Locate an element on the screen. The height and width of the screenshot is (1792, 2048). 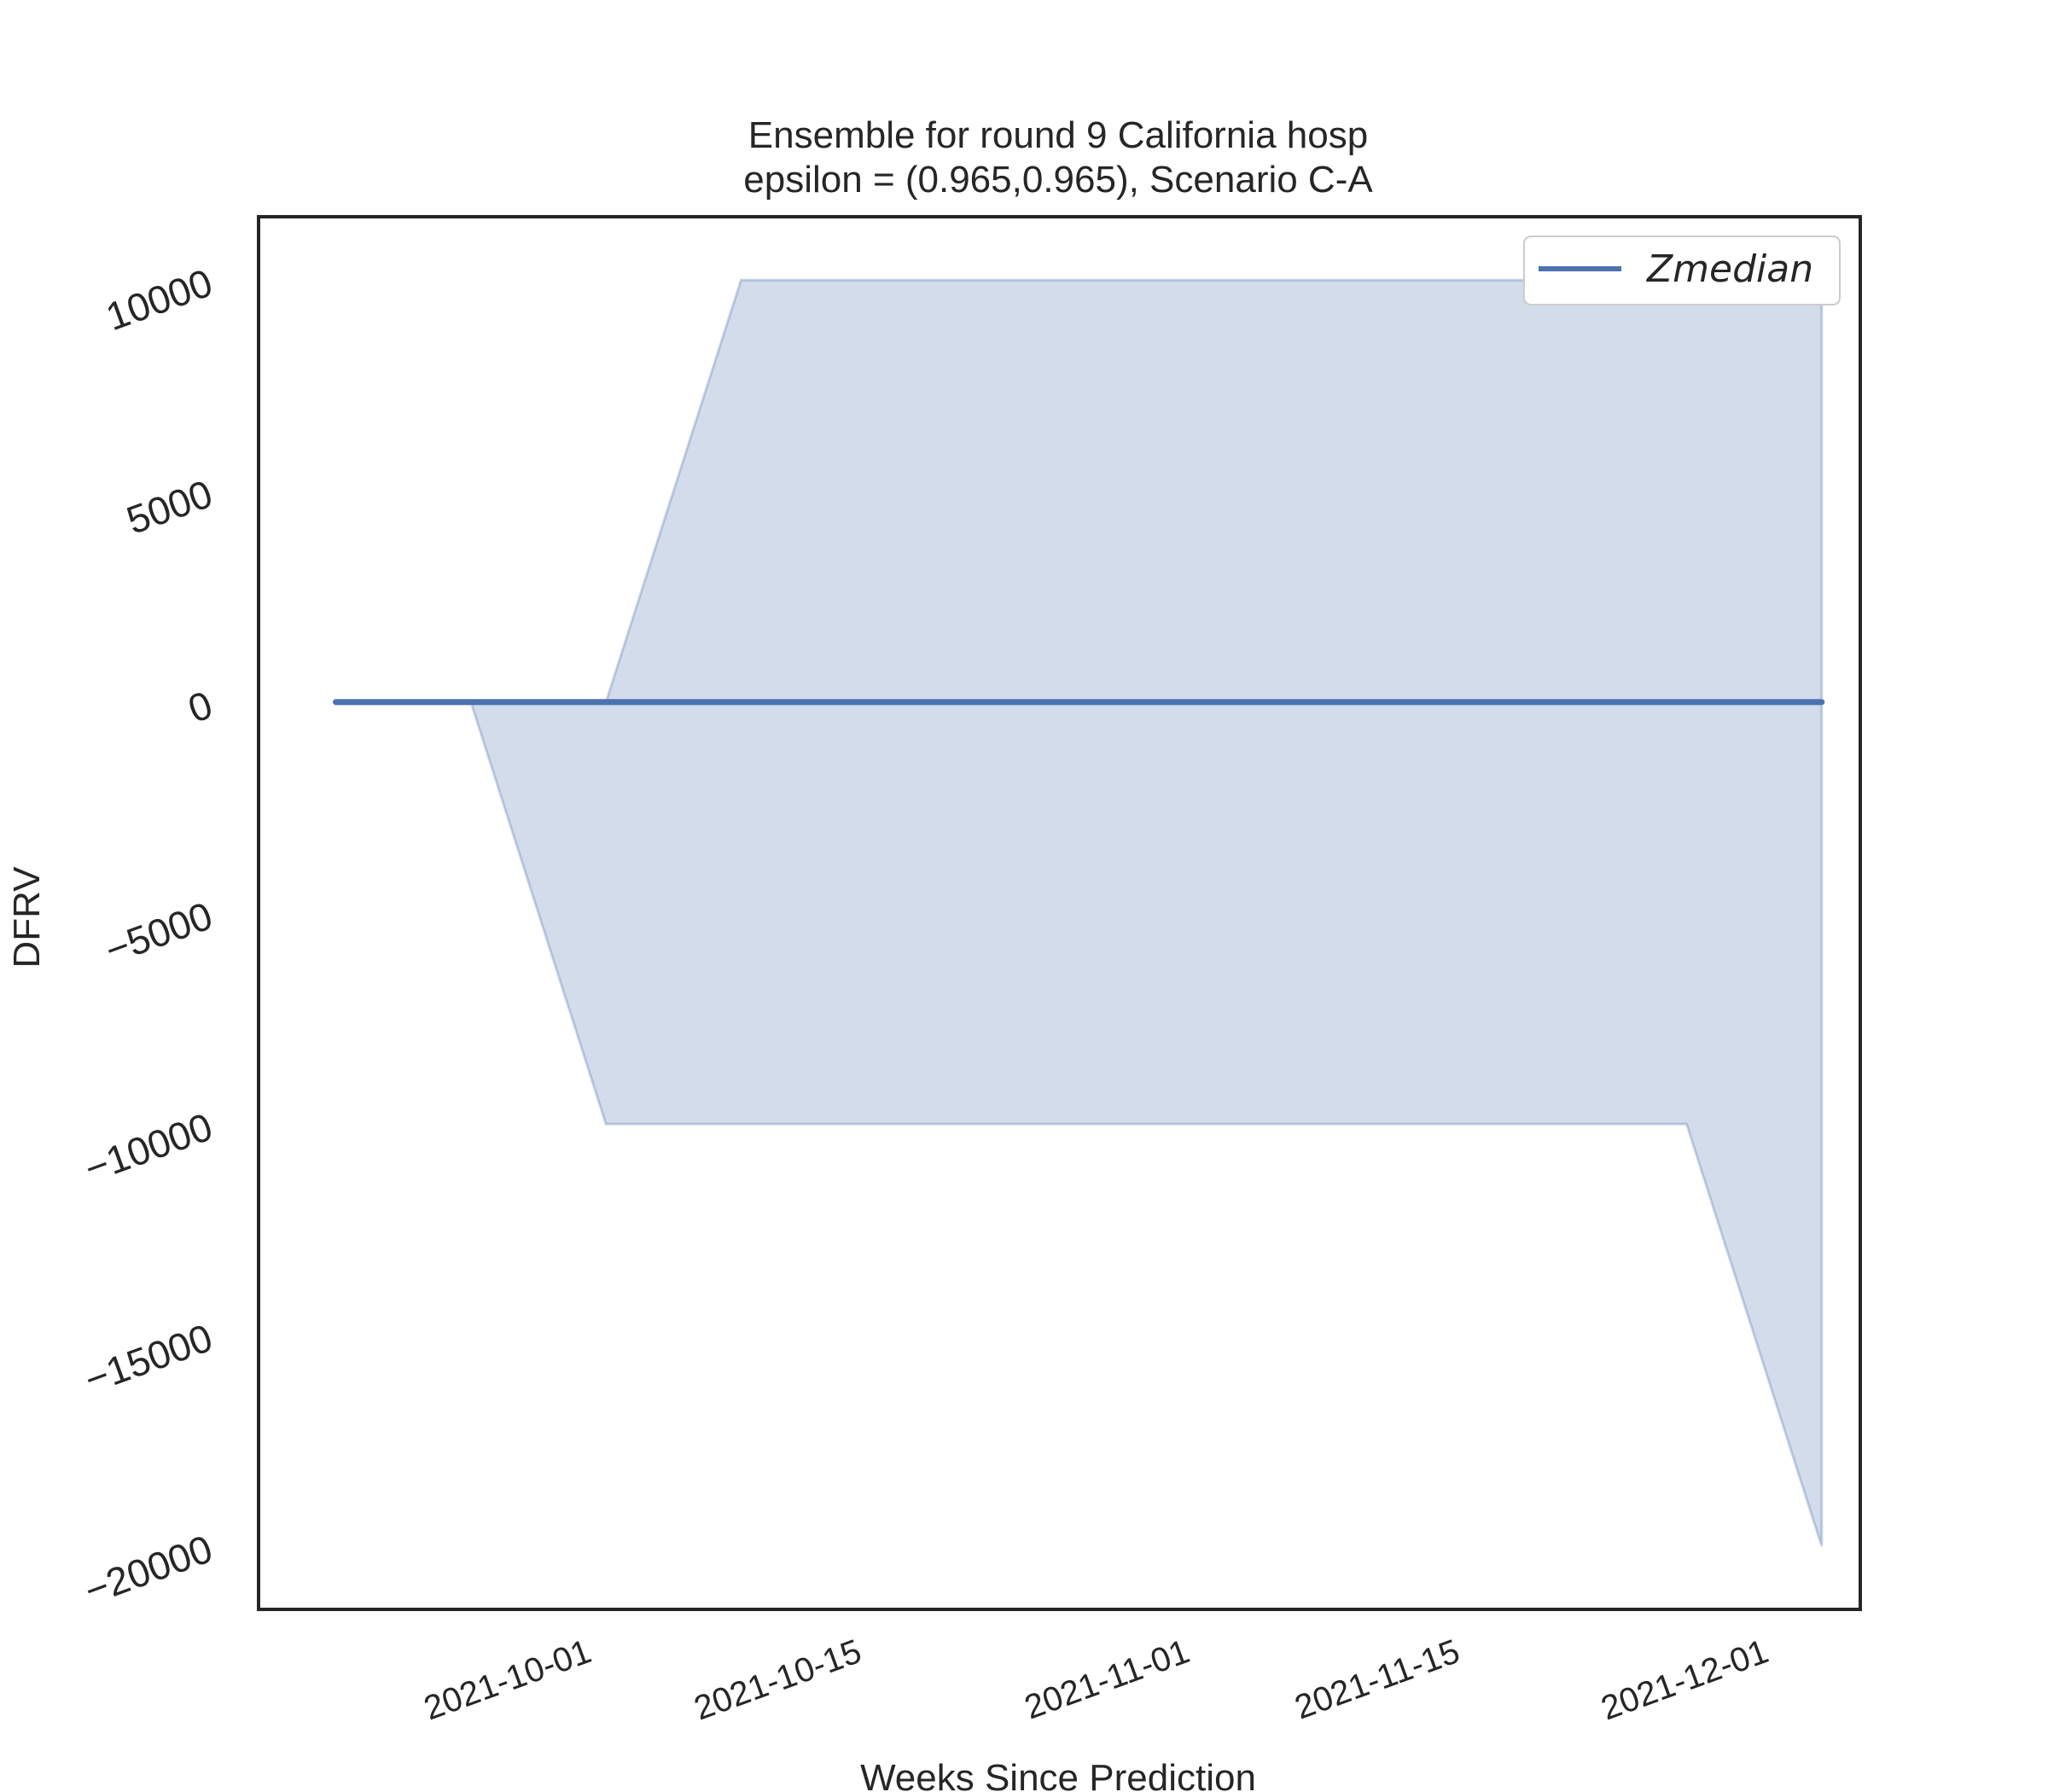
y-tick-label: 5000 is located at coordinates (169, 507).